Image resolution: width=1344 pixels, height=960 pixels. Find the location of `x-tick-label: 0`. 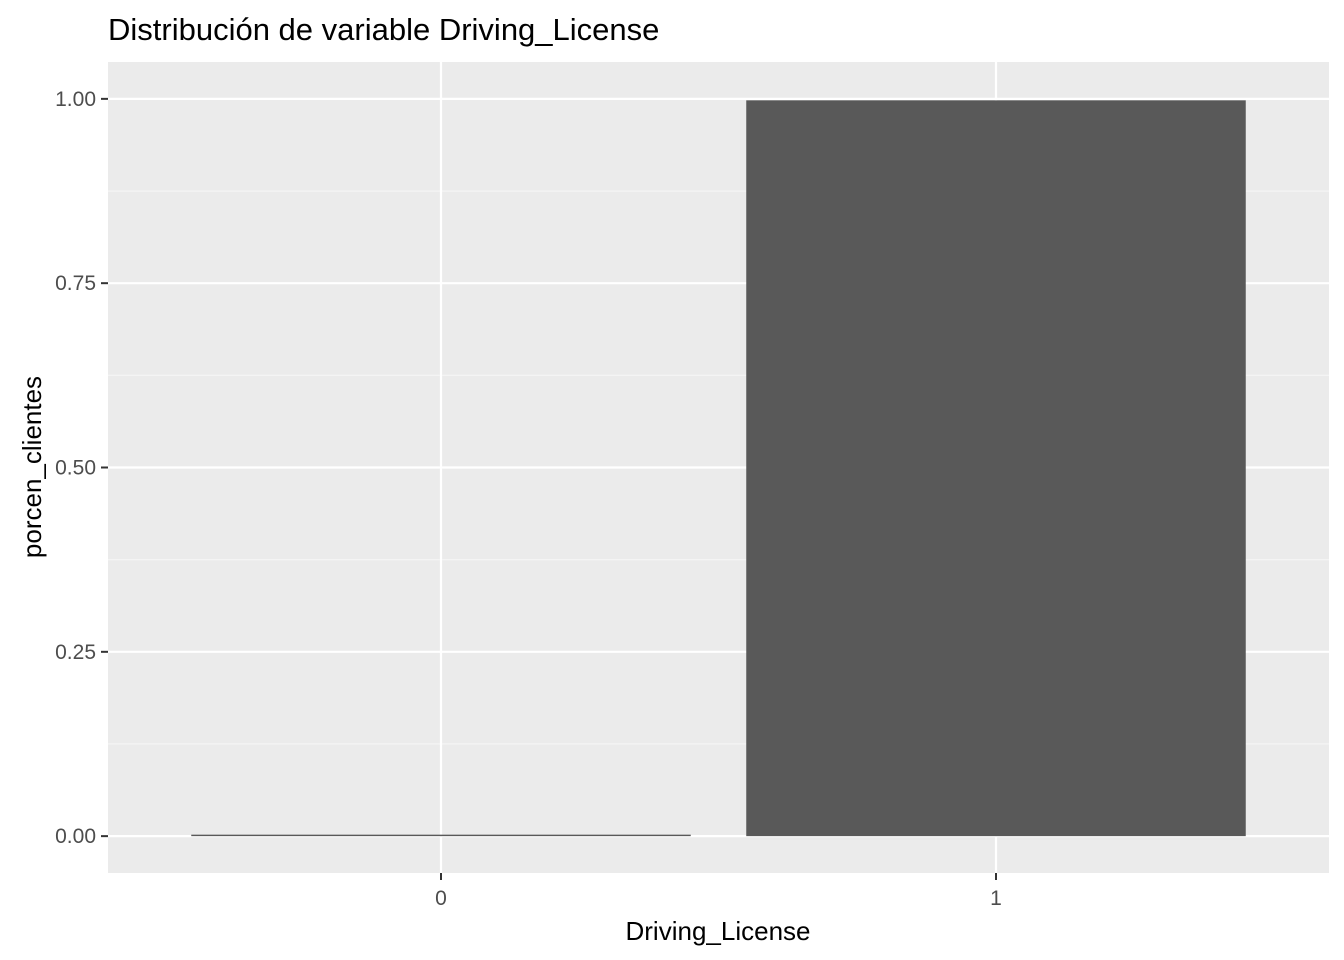

x-tick-label: 0 is located at coordinates (441, 898).